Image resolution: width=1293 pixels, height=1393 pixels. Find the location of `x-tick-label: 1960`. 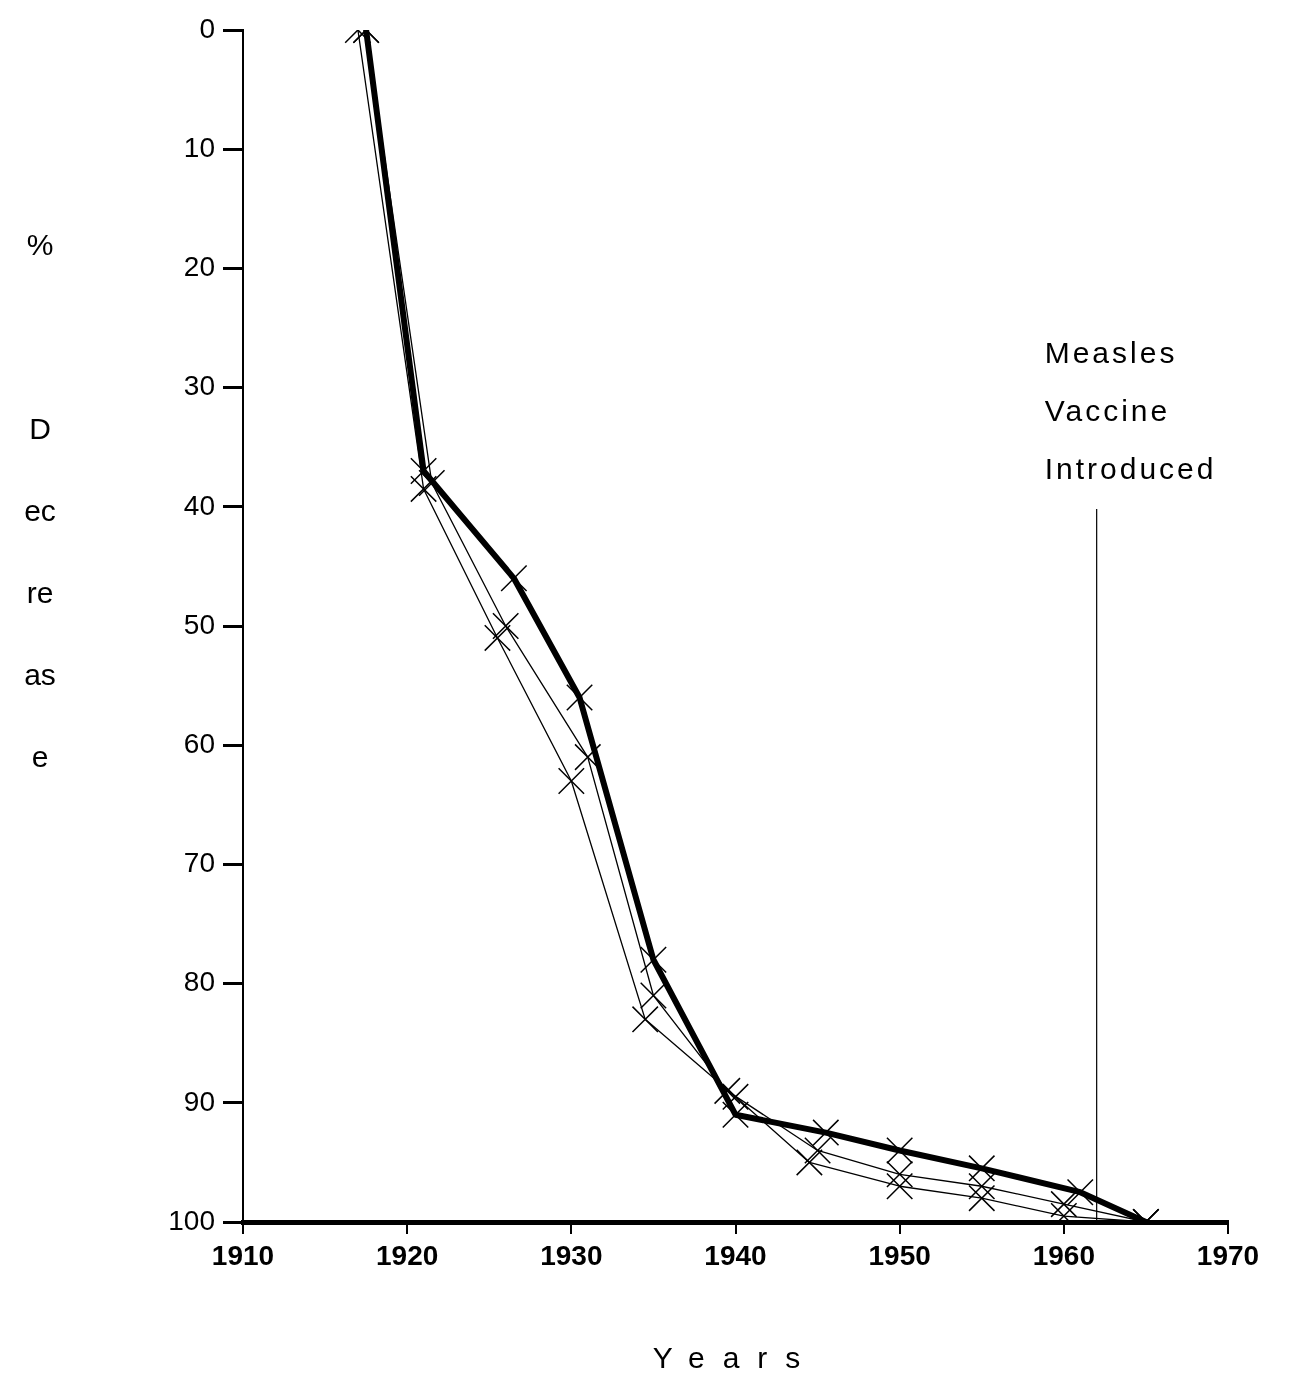

x-tick-label: 1960 is located at coordinates (1063, 1255).